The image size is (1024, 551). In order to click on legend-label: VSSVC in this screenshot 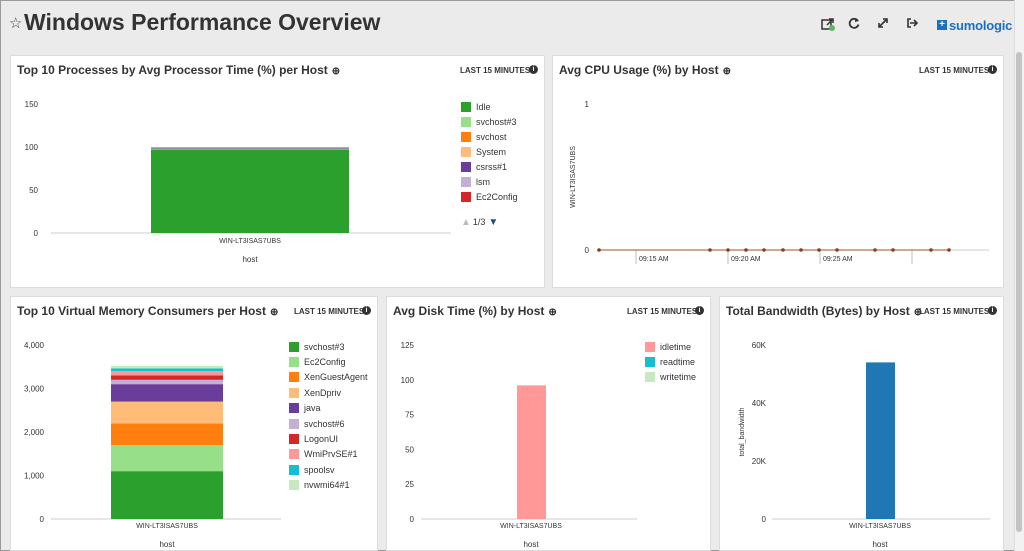, I will do `click(491, 207)`.